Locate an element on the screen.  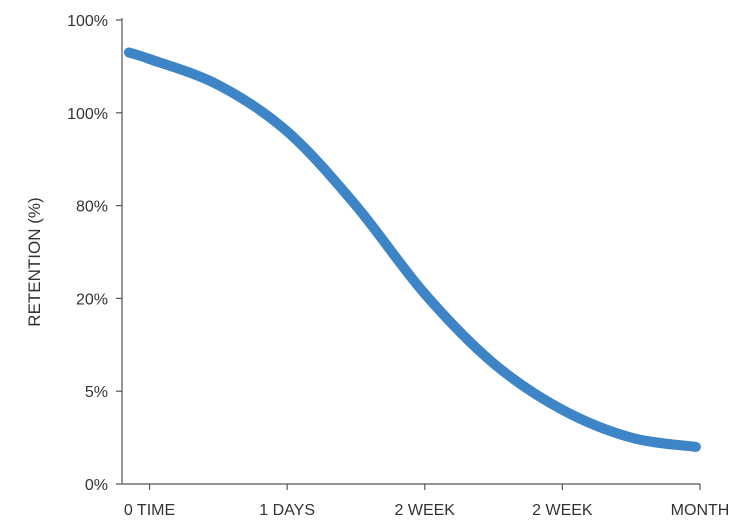
y-tick-label: 20% is located at coordinates (92, 299).